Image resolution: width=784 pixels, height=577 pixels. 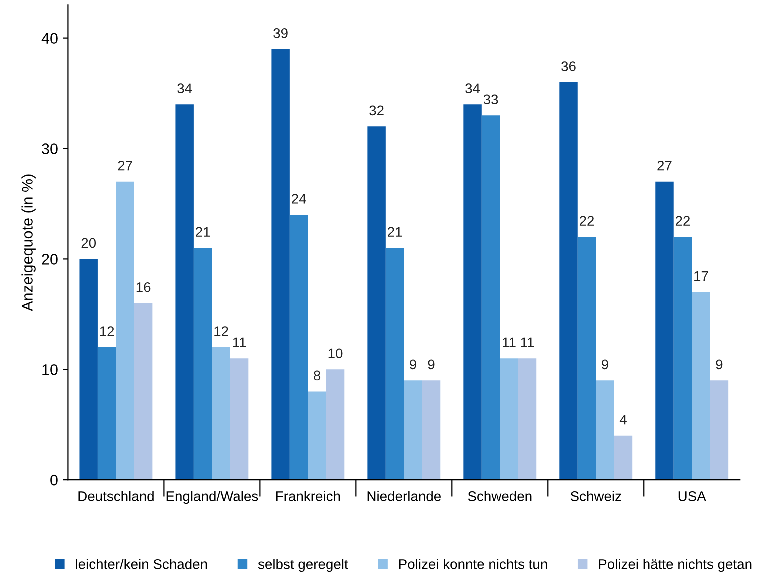 What do you see at coordinates (500, 496) in the screenshot?
I see `x-tick-label: Schweden` at bounding box center [500, 496].